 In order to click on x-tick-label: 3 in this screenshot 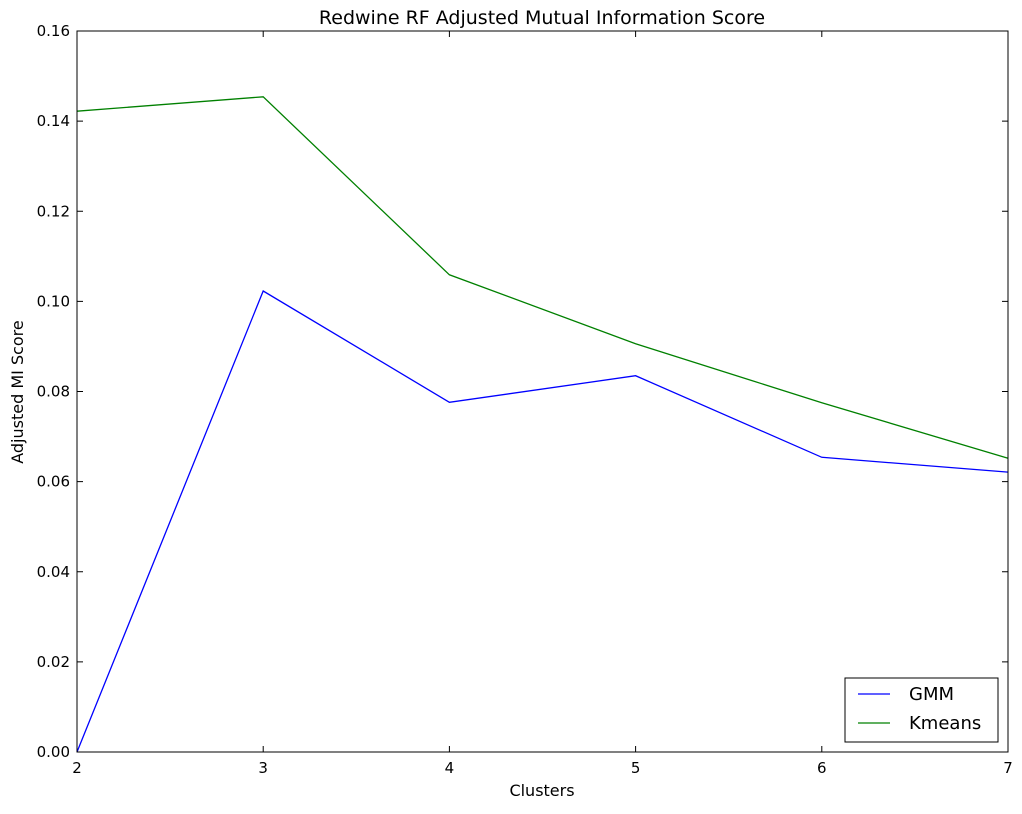, I will do `click(263, 768)`.